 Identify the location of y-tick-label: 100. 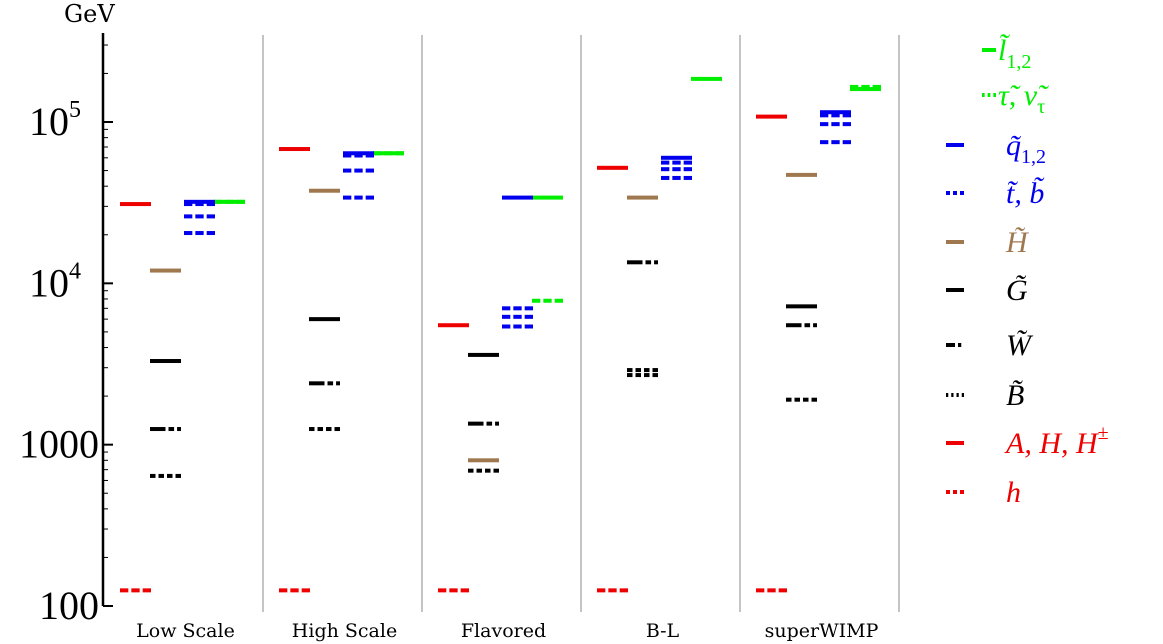
(69, 605).